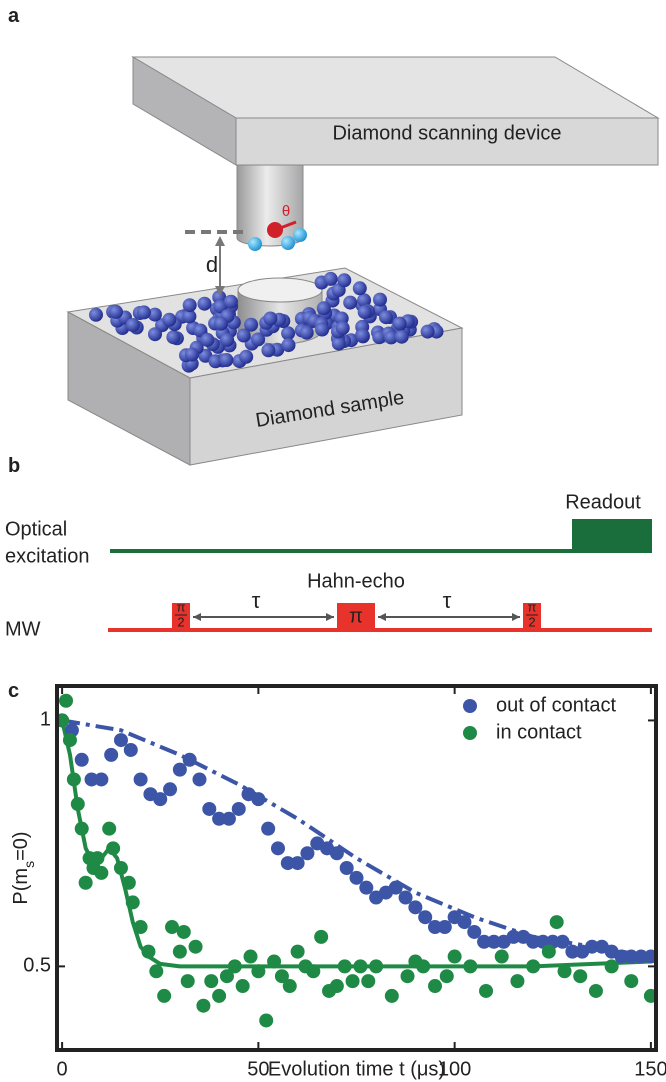 The width and height of the screenshot is (666, 1082). I want to click on scanning-device: Diamond scanning device, so click(395, 151).